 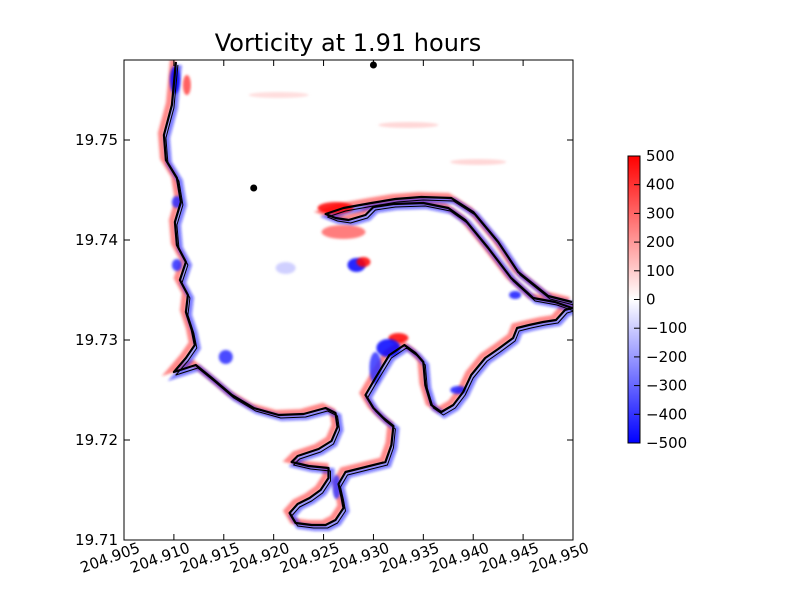 I want to click on colorbar-tick-label: −400, so click(x=666, y=414).